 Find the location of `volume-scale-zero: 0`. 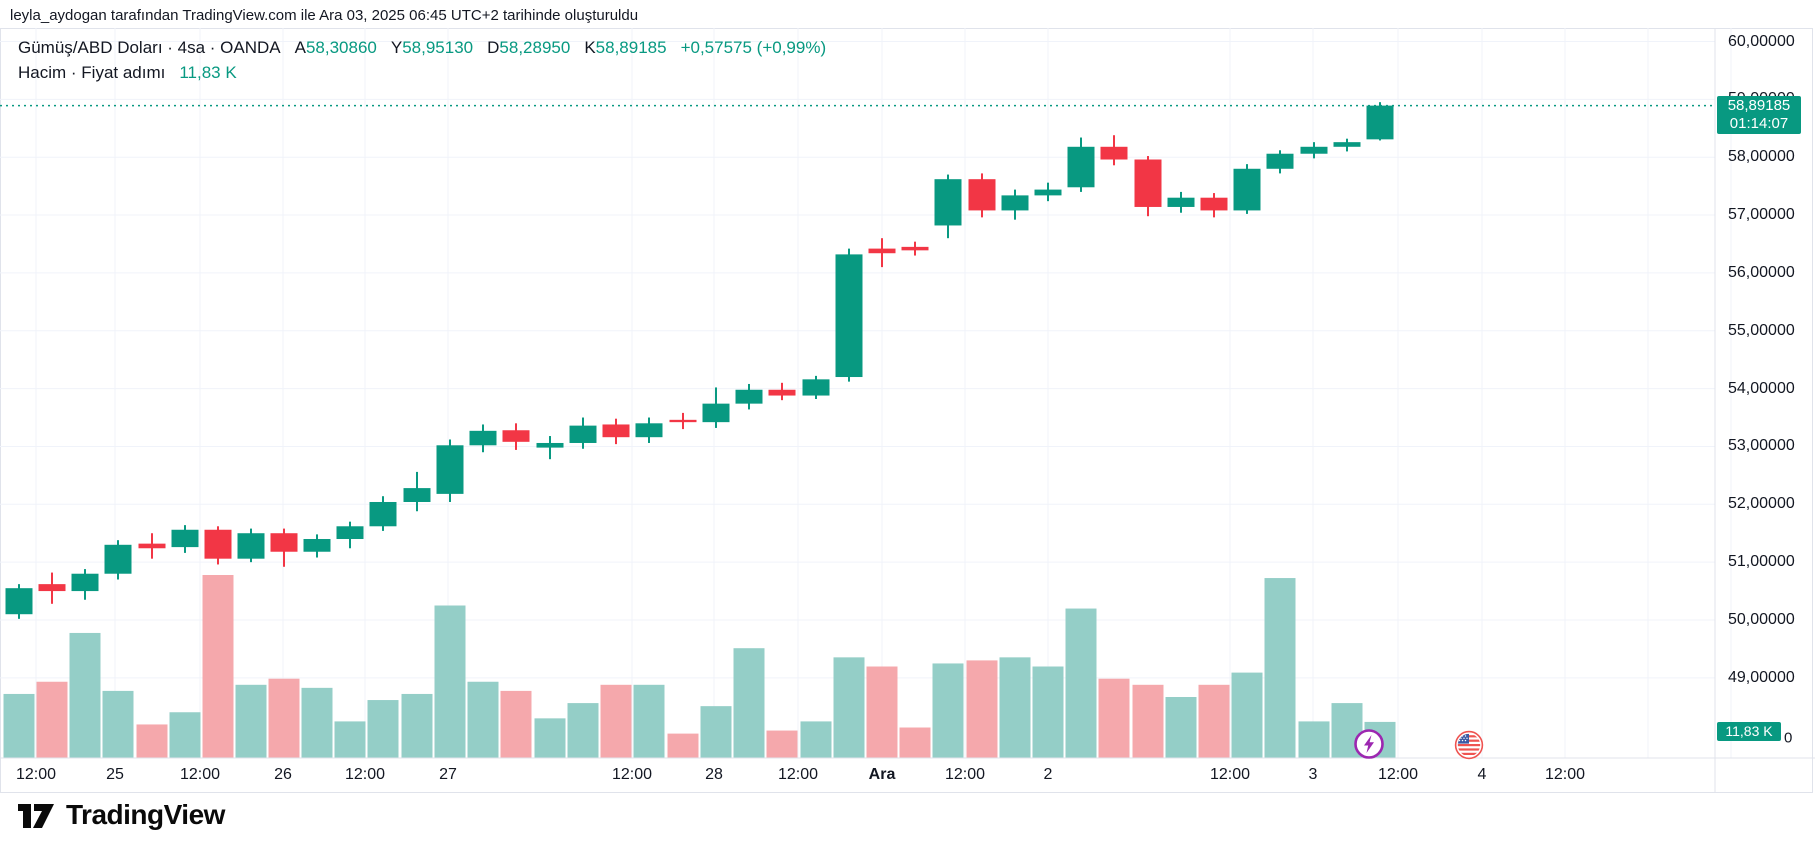

volume-scale-zero: 0 is located at coordinates (1788, 738).